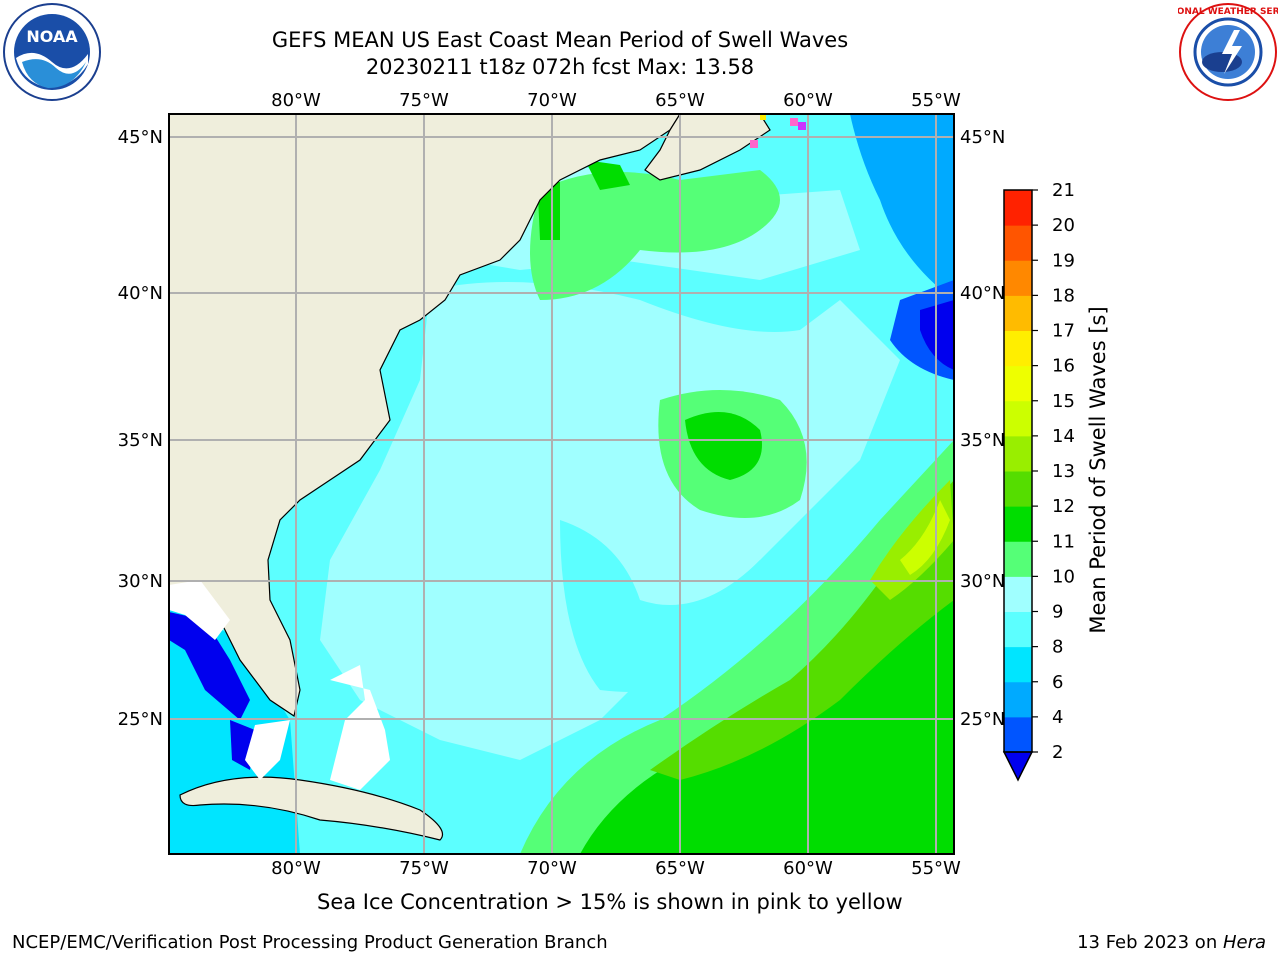 This screenshot has width=1280, height=960. I want to click on footer-date: 13 Feb 2023 on Hera, so click(1171, 942).